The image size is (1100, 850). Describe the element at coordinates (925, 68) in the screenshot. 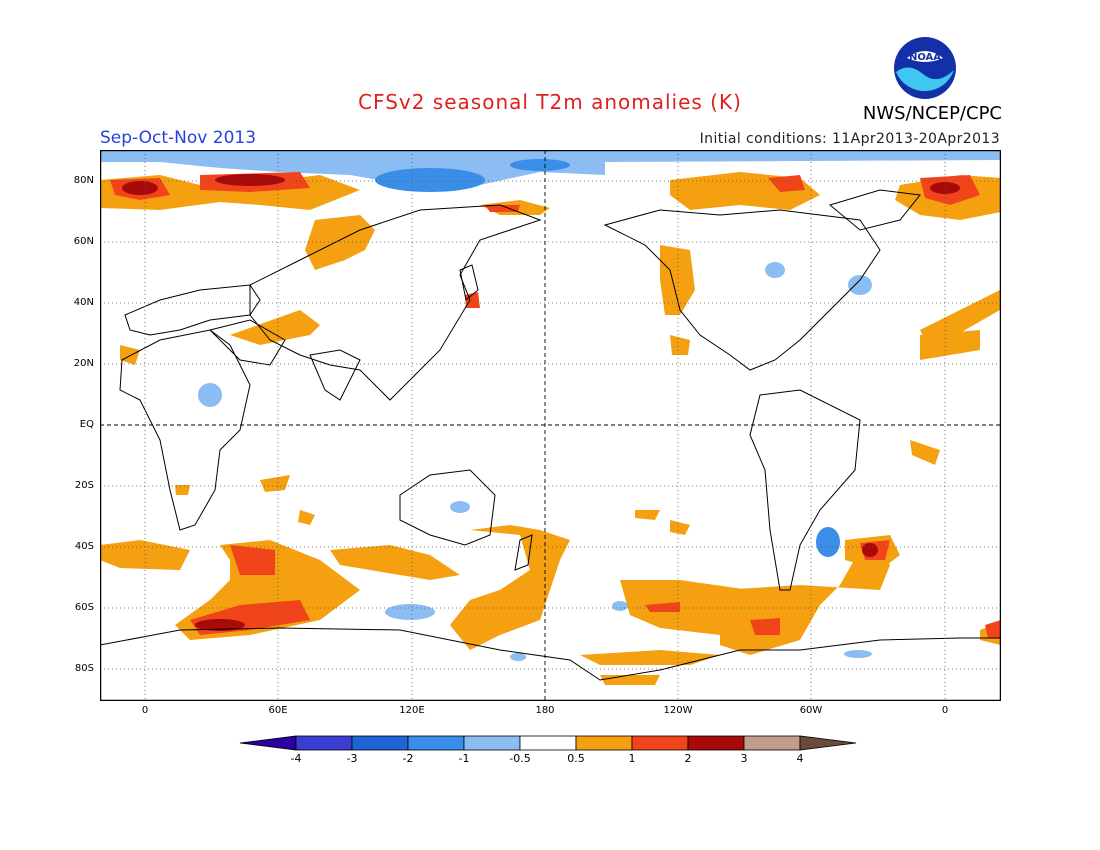

I see `noaa-logo: NOAA` at that location.